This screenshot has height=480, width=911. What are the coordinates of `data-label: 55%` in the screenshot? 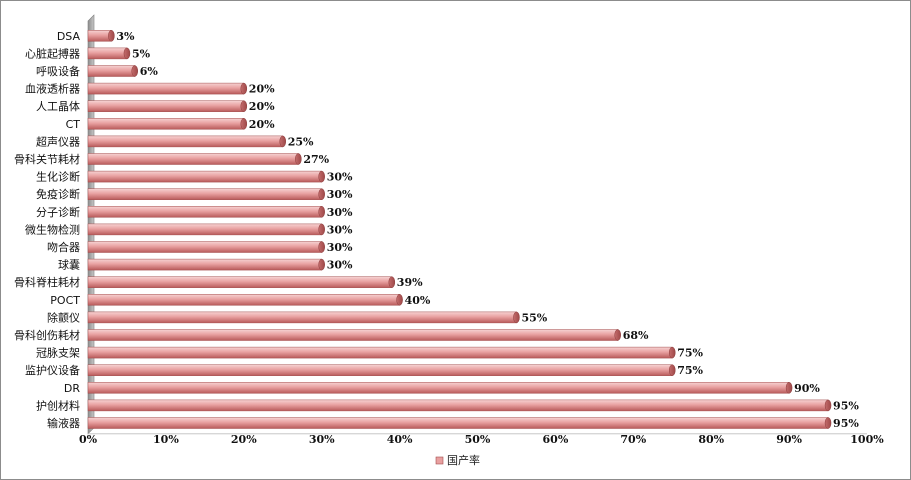 It's located at (534, 317).